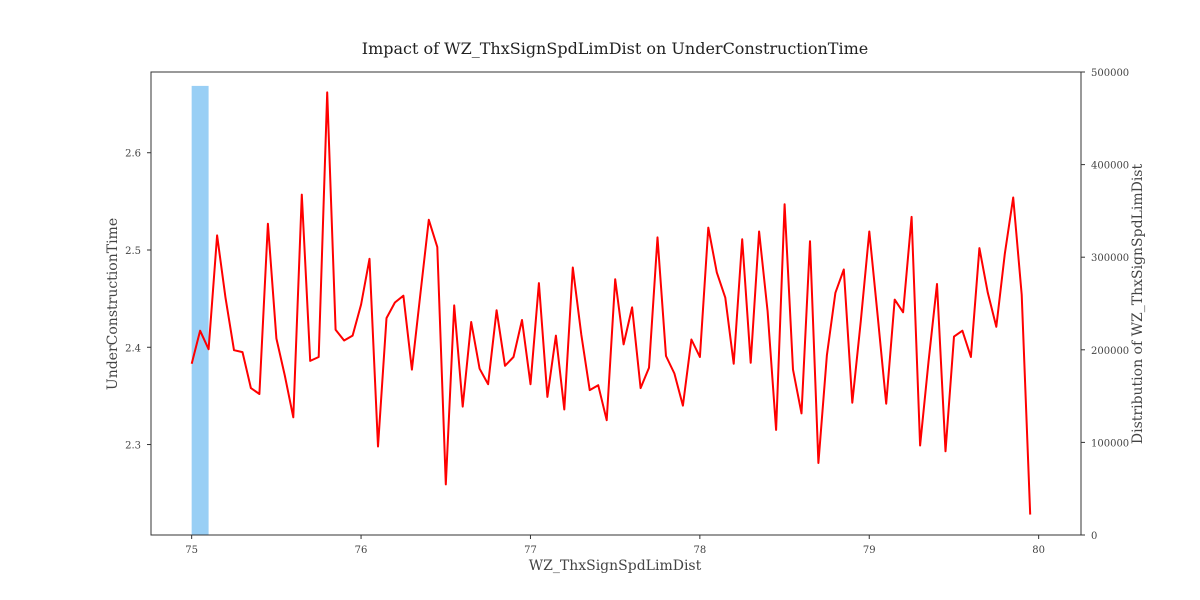 This screenshot has height=600, width=1200. What do you see at coordinates (133, 154) in the screenshot?
I see `y-tick-label: 2.6` at bounding box center [133, 154].